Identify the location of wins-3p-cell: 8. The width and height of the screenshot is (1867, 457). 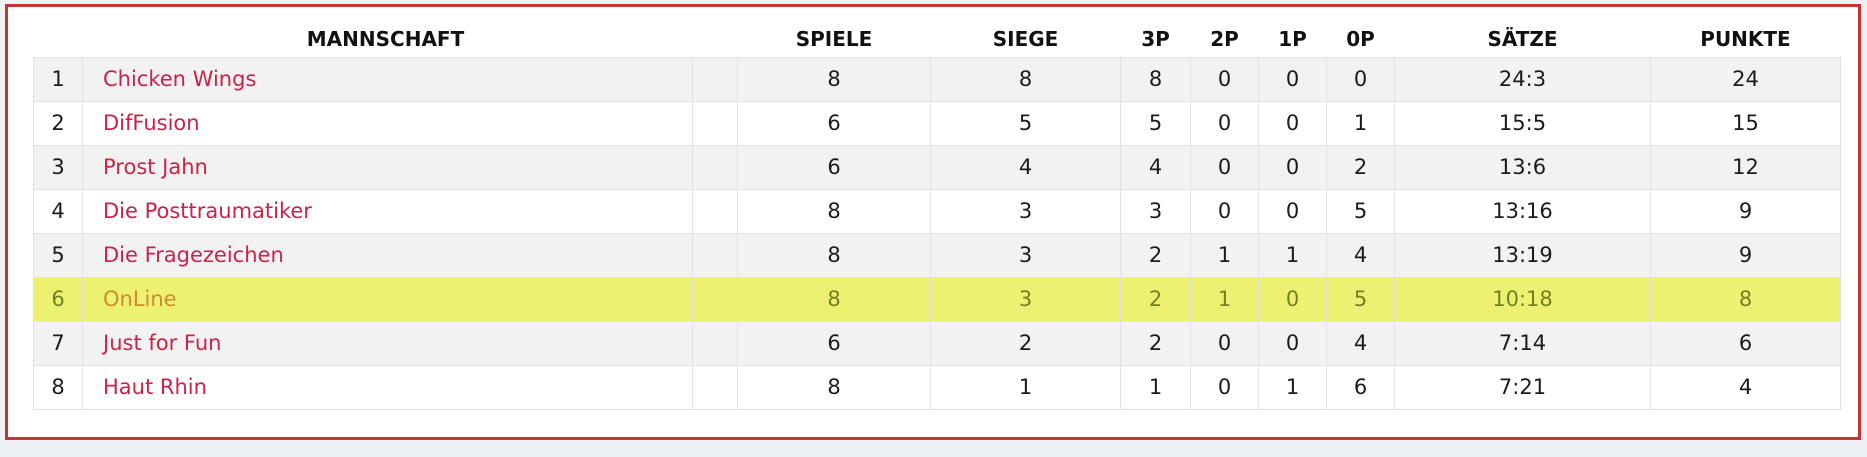
(1156, 79).